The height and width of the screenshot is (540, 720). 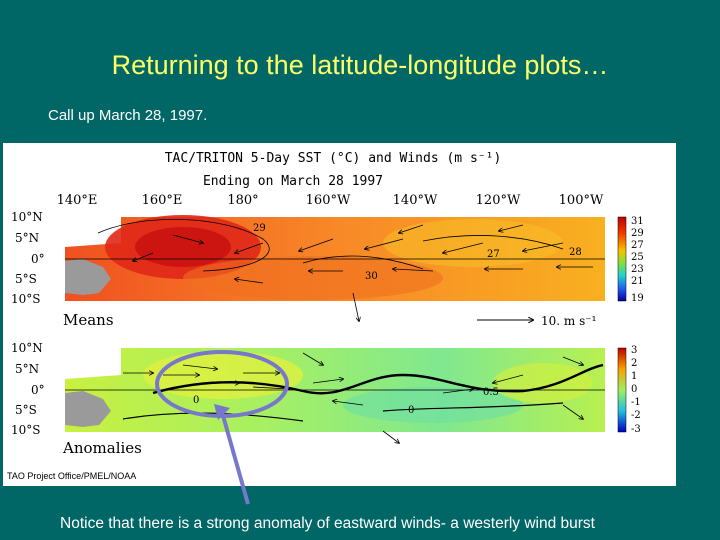 I want to click on anomaly-colorbar-tick: -1, so click(x=636, y=402).